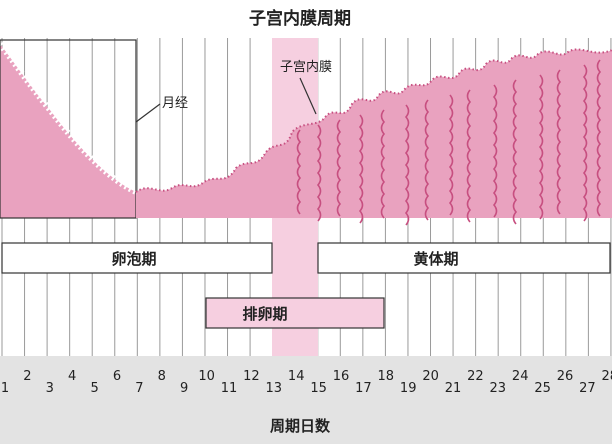 The image size is (612, 444). What do you see at coordinates (264, 314) in the screenshot?
I see `ovulation-phase-label: 排卵期` at bounding box center [264, 314].